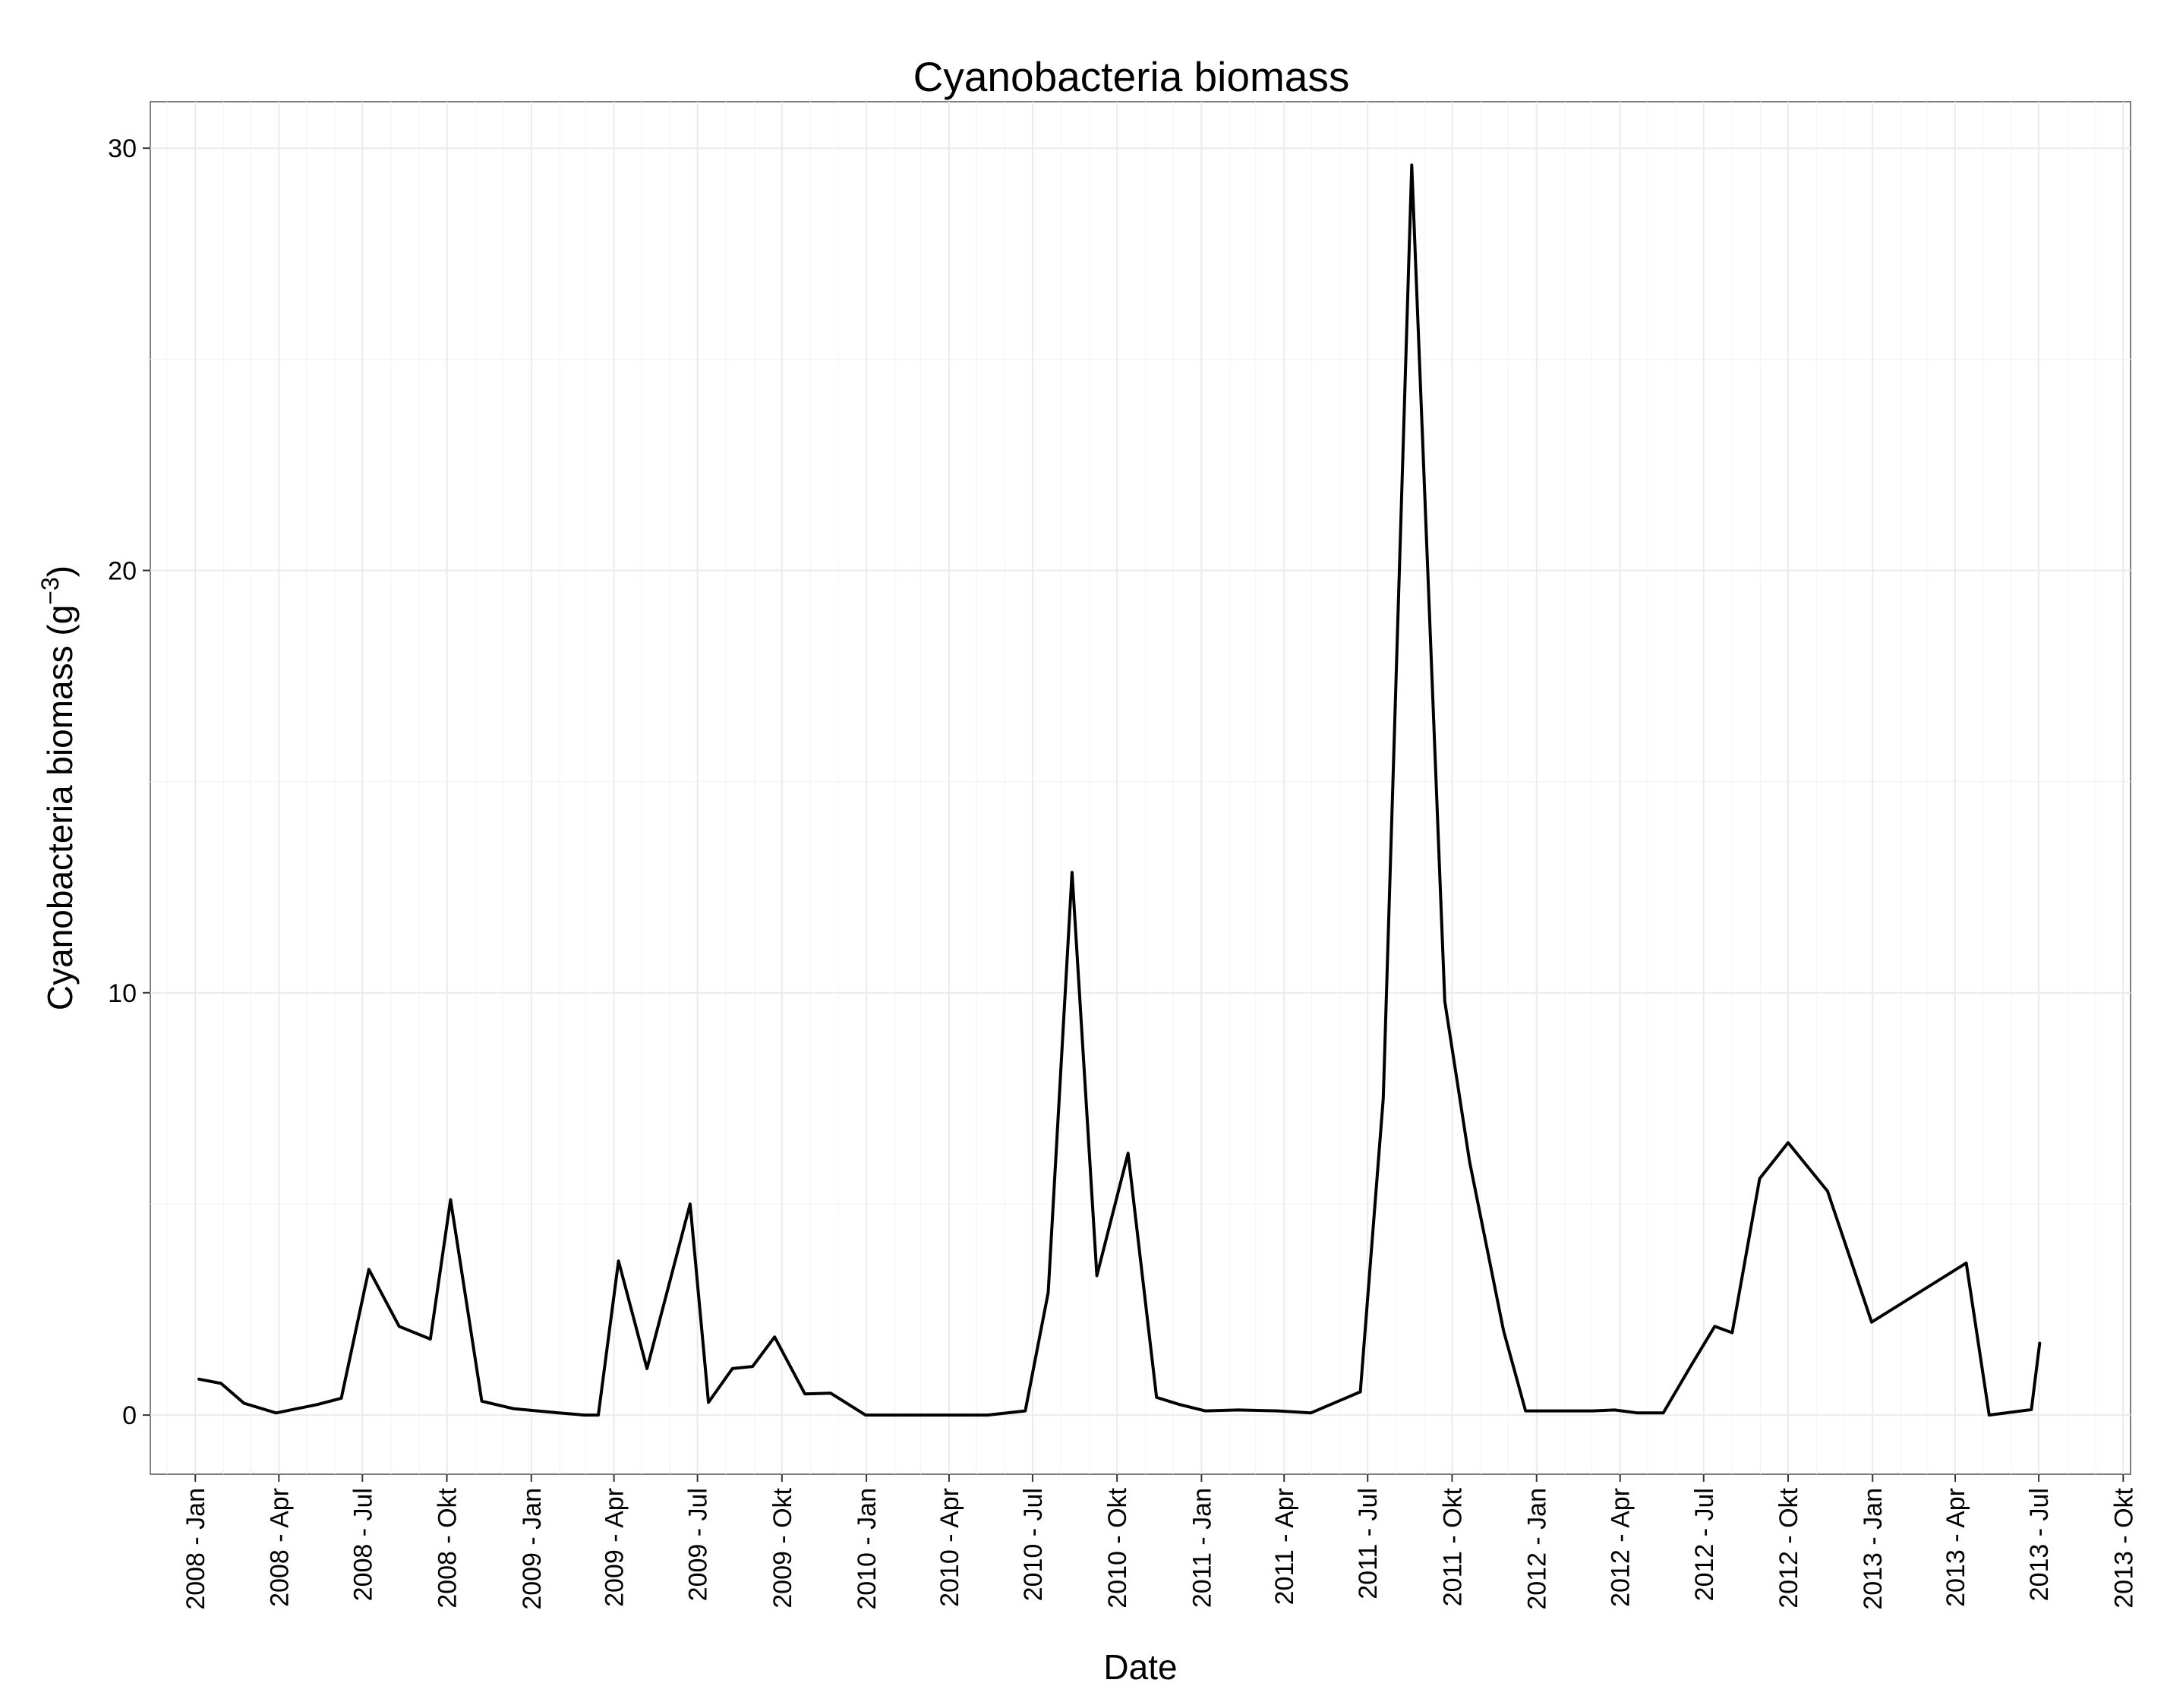 This screenshot has height=1708, width=2167. I want to click on x-tick-label: 2010 - Jul, so click(1033, 1544).